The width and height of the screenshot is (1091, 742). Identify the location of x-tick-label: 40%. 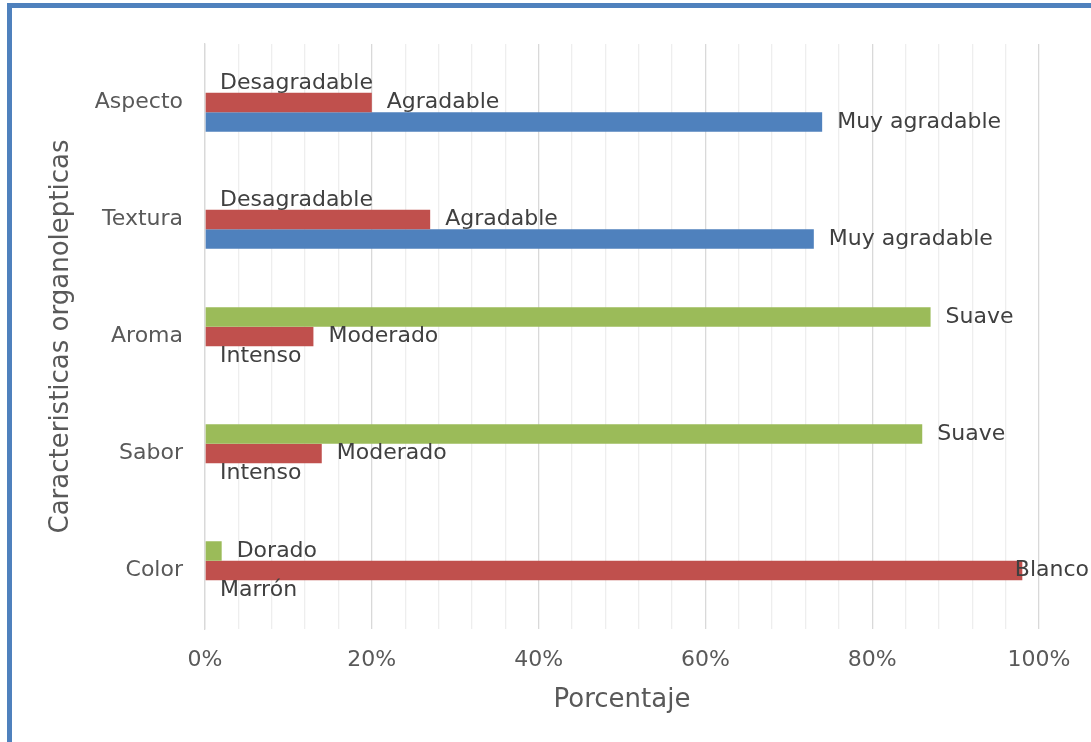
(539, 658).